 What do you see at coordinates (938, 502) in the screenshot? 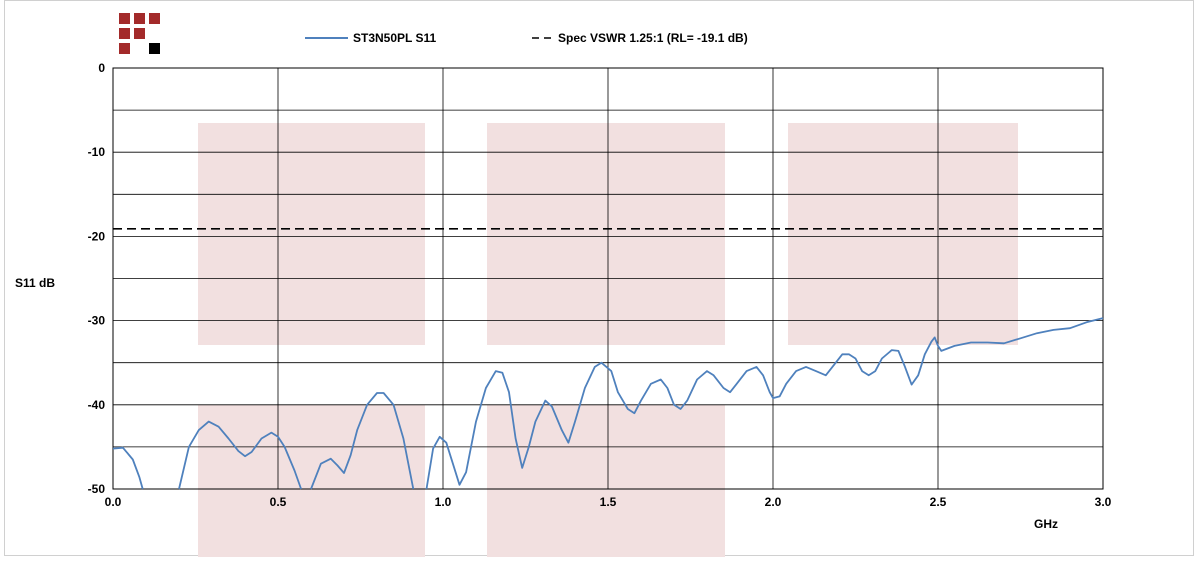
I see `x-tick-label: 2.5` at bounding box center [938, 502].